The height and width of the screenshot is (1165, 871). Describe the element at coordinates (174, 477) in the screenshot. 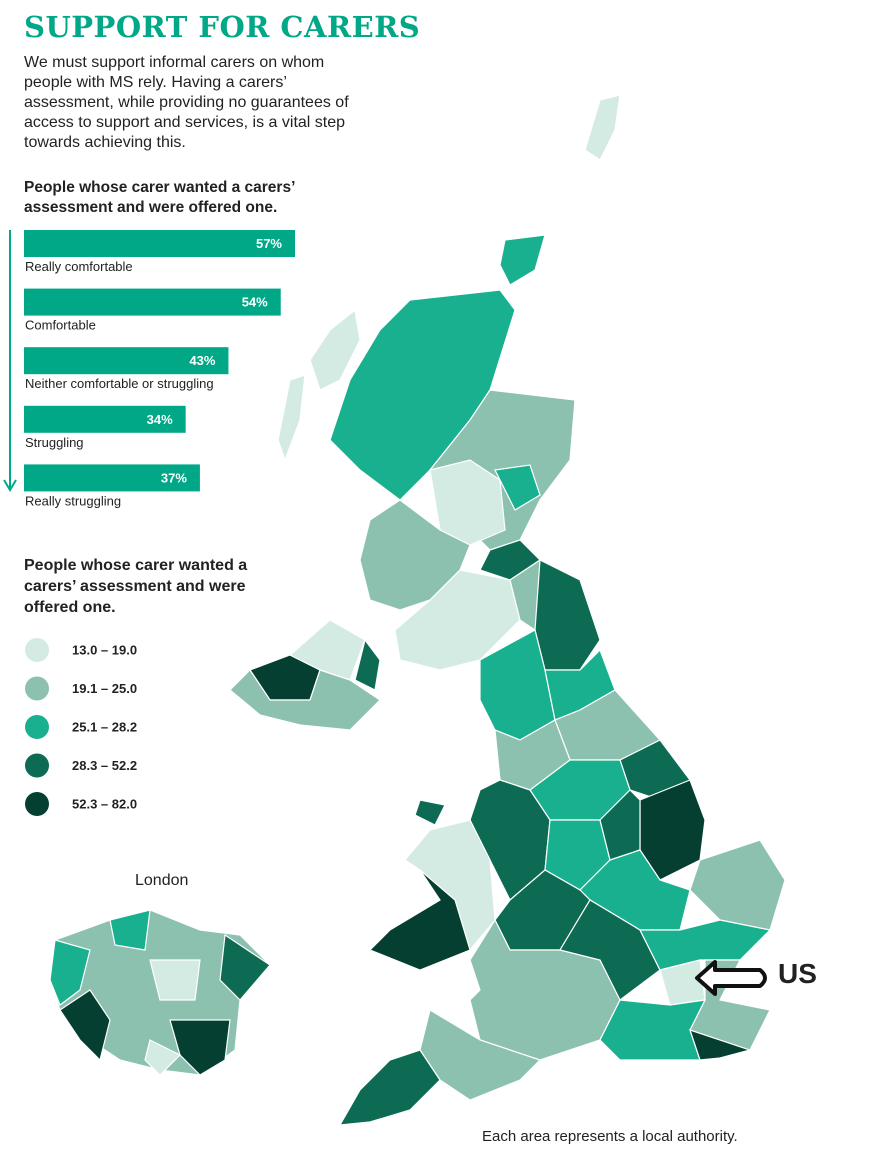

I see `value-label: 37%` at that location.